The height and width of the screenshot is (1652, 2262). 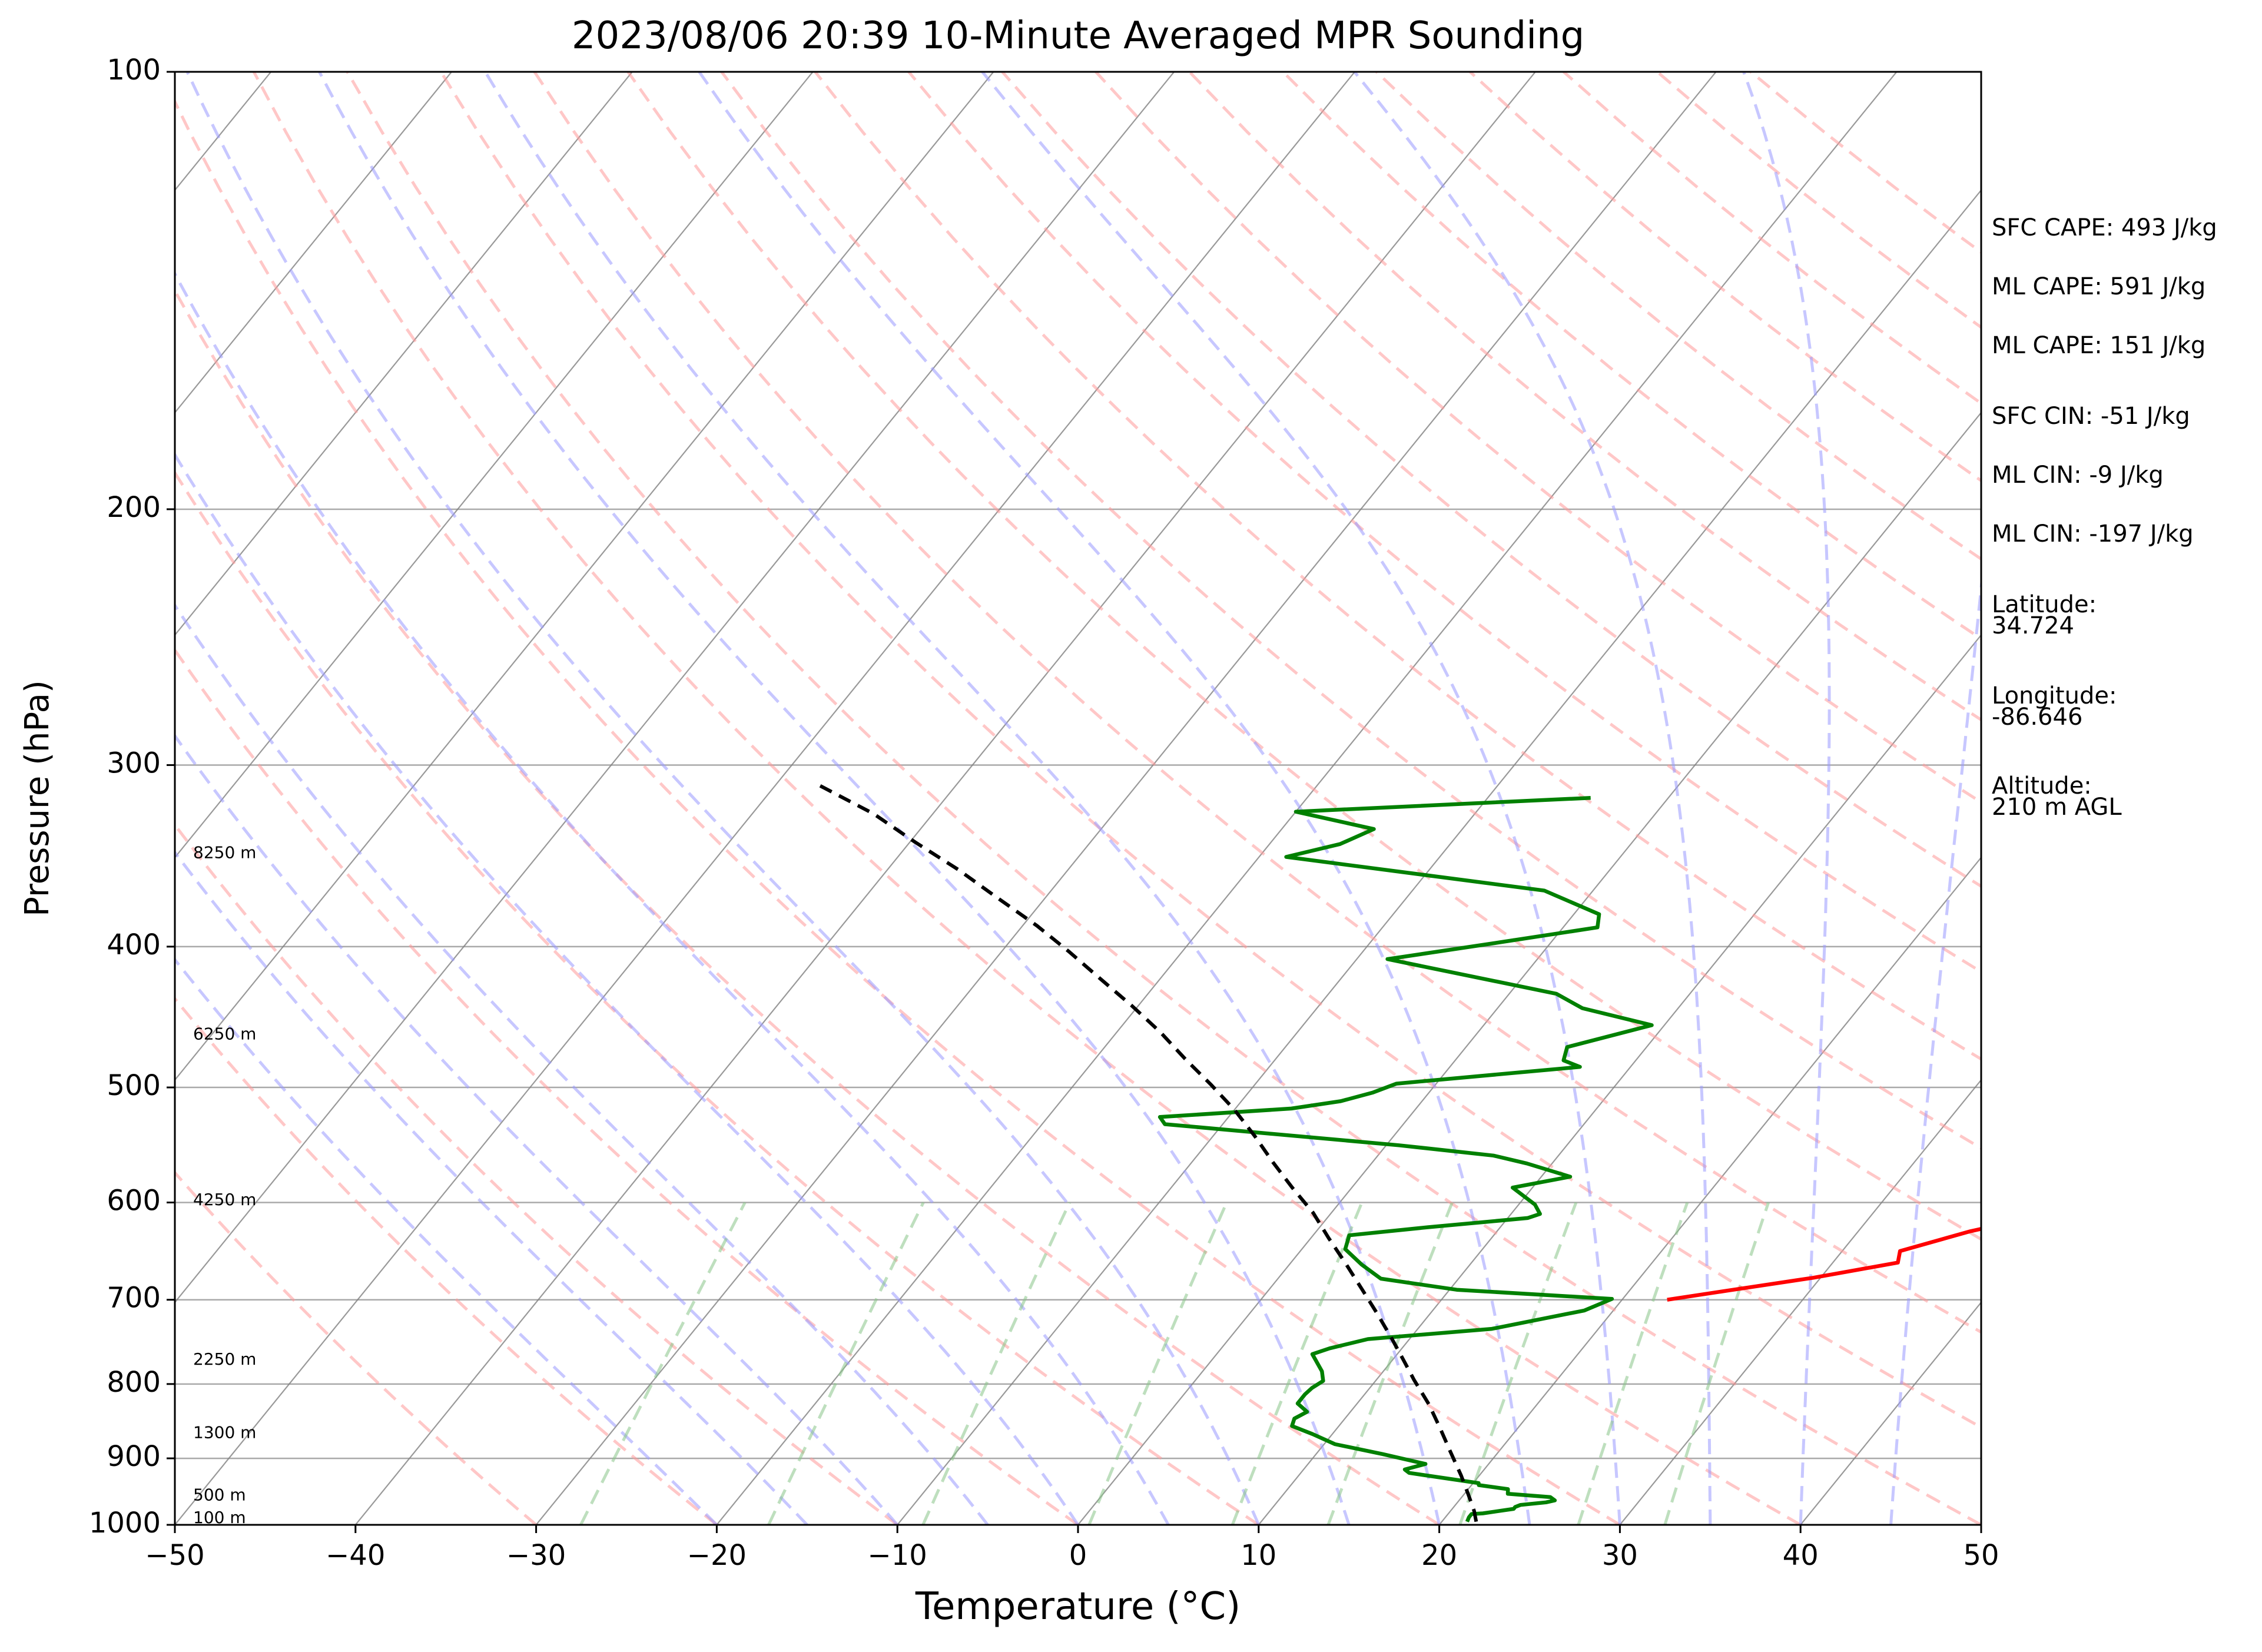 I want to click on y-tick-label: 100, so click(x=134, y=70).